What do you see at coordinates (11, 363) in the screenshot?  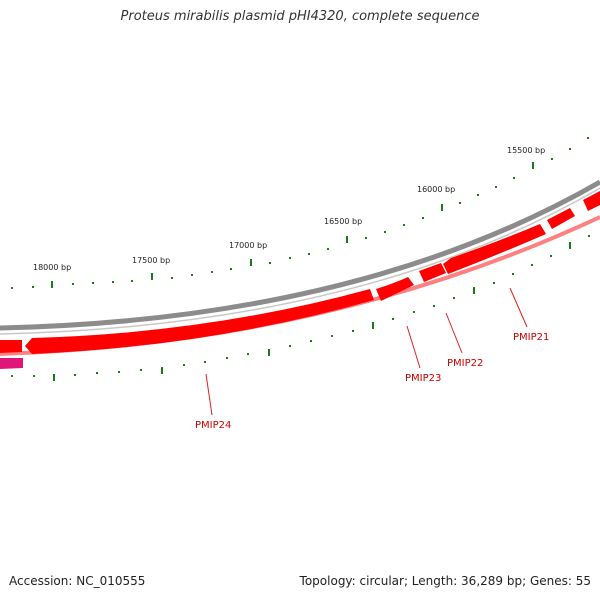 I see `feature-magenta` at bounding box center [11, 363].